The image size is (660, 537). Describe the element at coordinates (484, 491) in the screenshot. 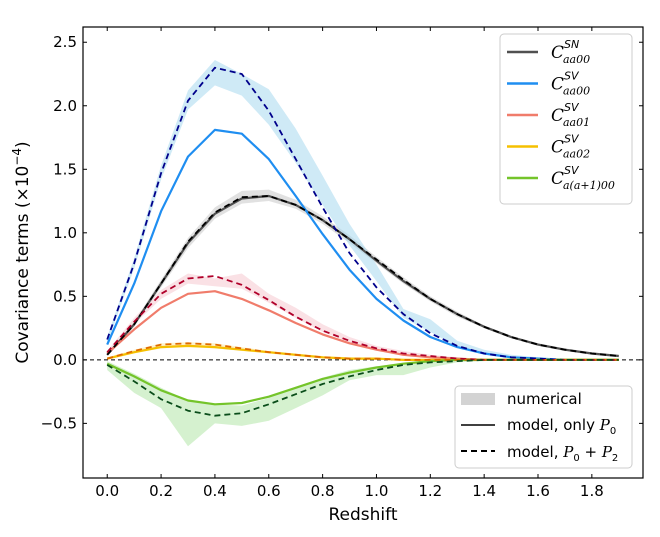

I see `x-tick-label: 1.4` at that location.